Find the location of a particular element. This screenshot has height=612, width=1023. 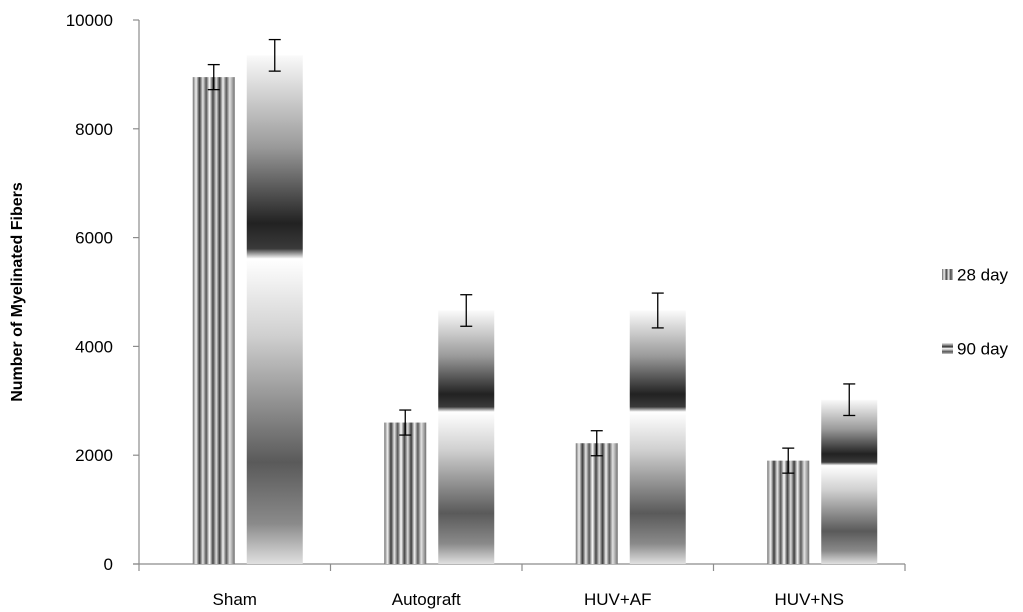

y-tick-label: 6000 is located at coordinates (94, 238).